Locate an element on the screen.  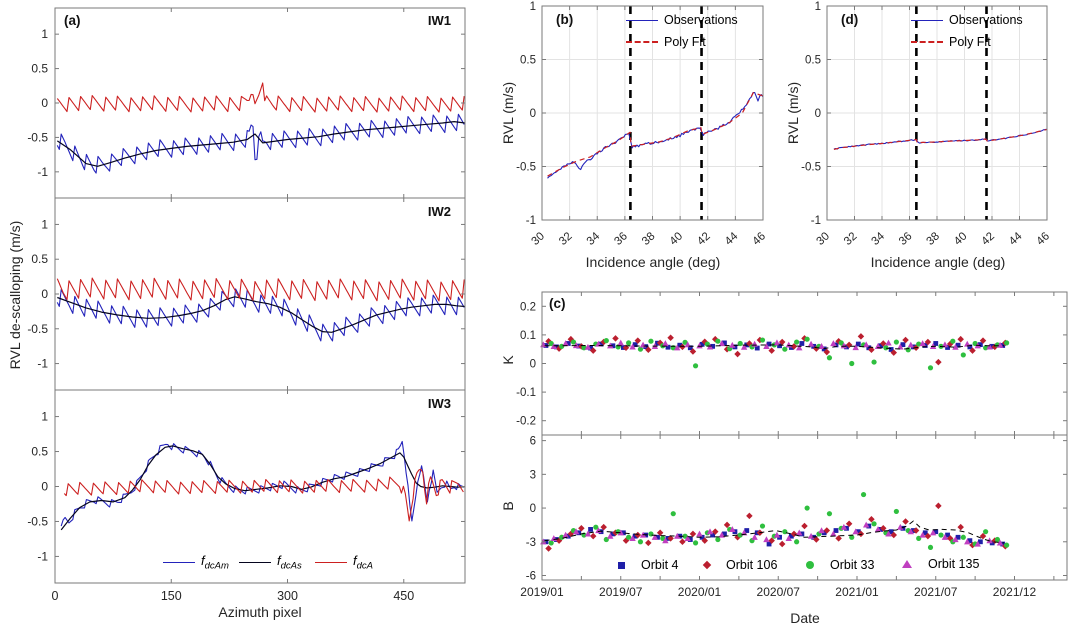
panel-a-iw1: 1 0.5 0 -0.5 -1 is located at coordinates (246, 103).